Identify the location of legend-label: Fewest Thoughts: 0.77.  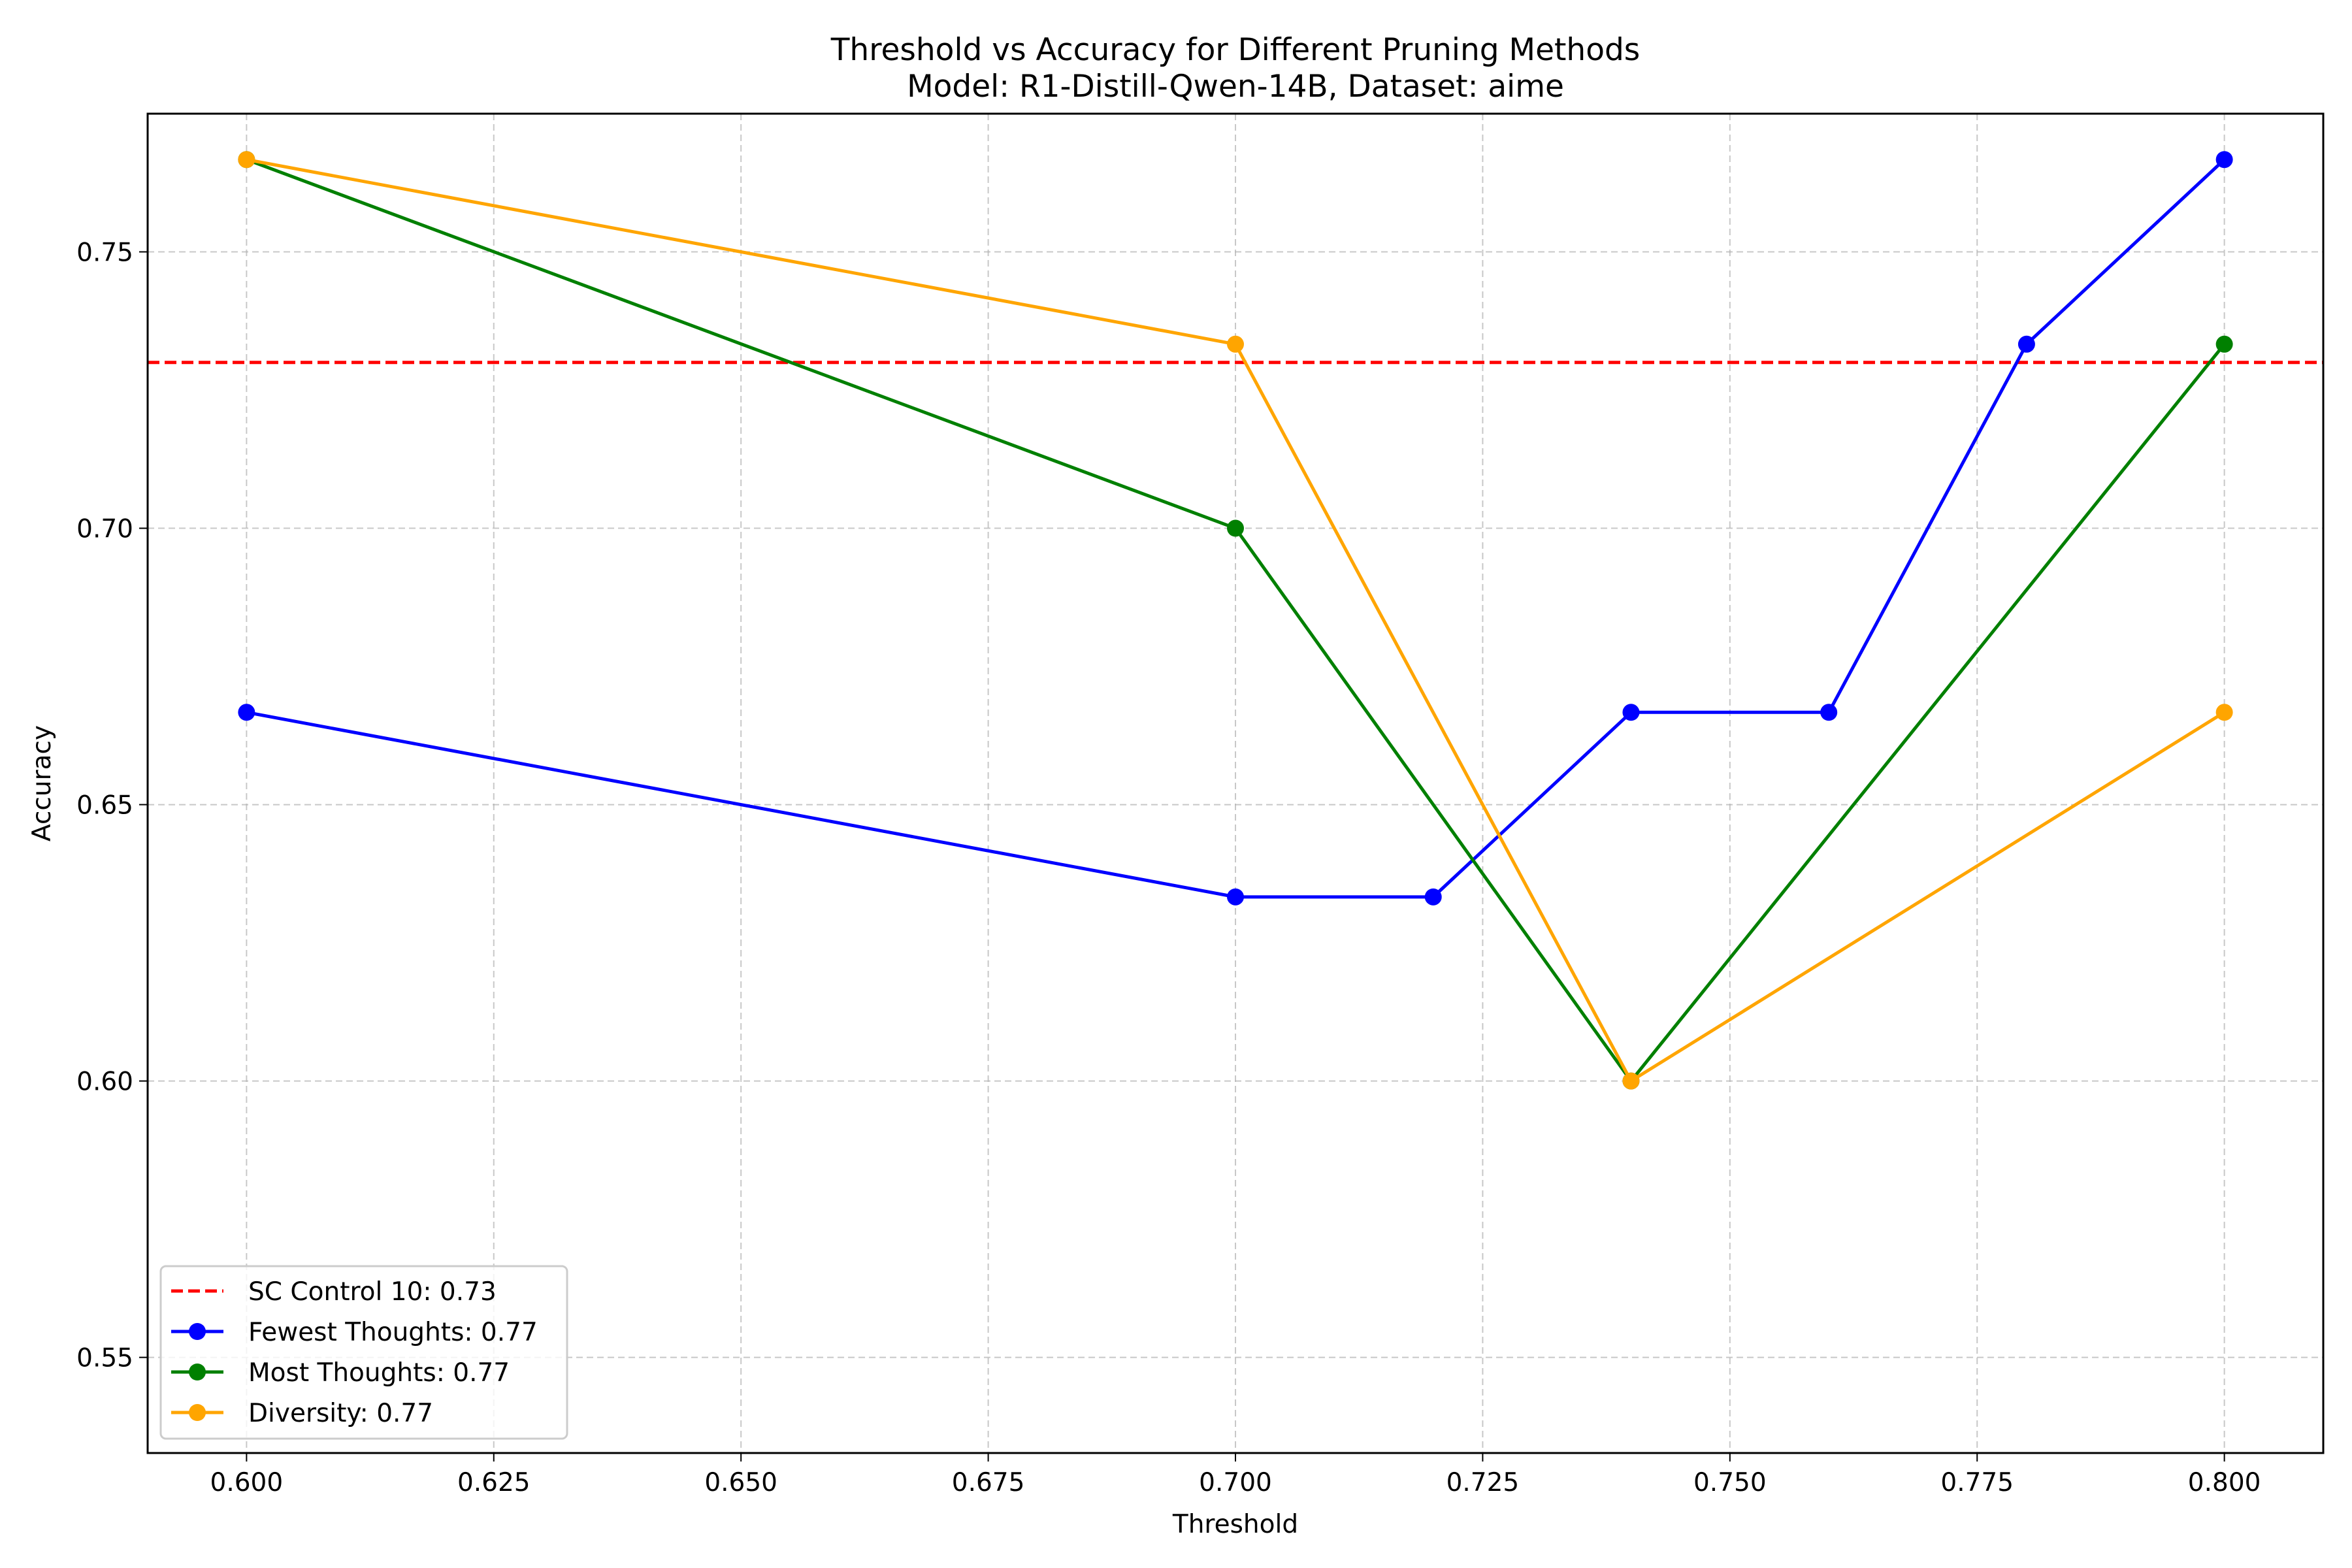
(393, 1332).